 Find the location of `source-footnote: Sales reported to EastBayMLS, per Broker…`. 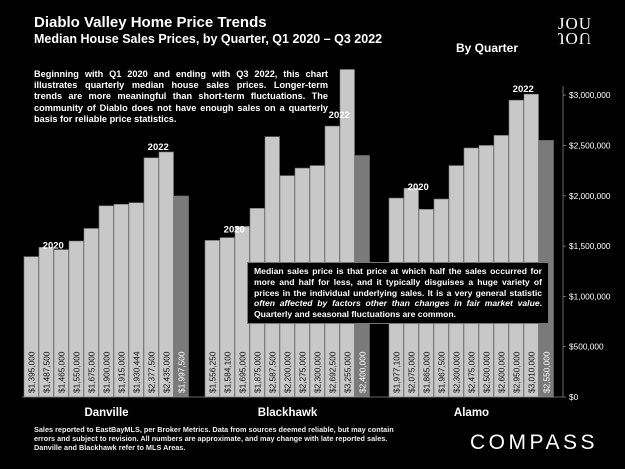

source-footnote: Sales reported to EastBayMLS, per Broker… is located at coordinates (244, 439).